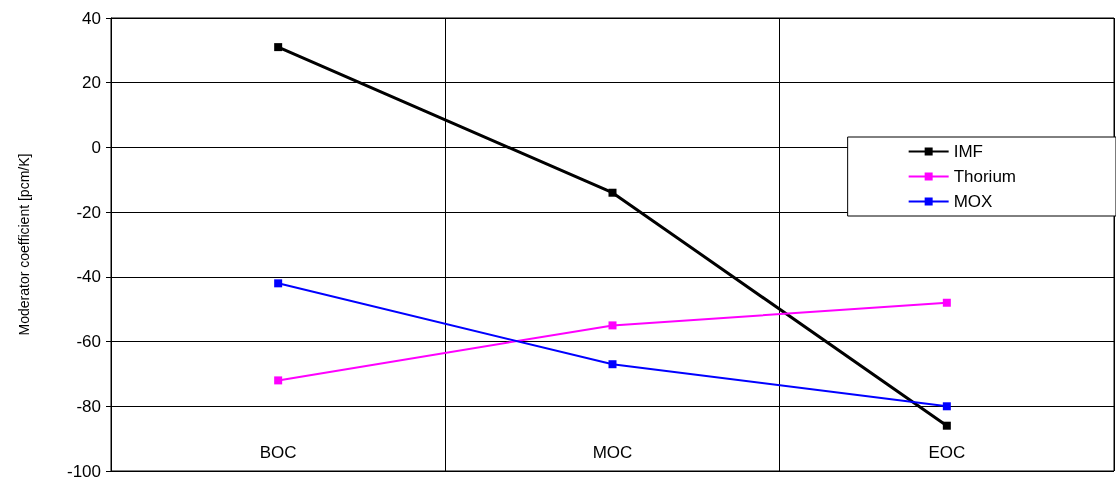 The image size is (1116, 481). I want to click on y-tick-label: -60, so click(88, 342).